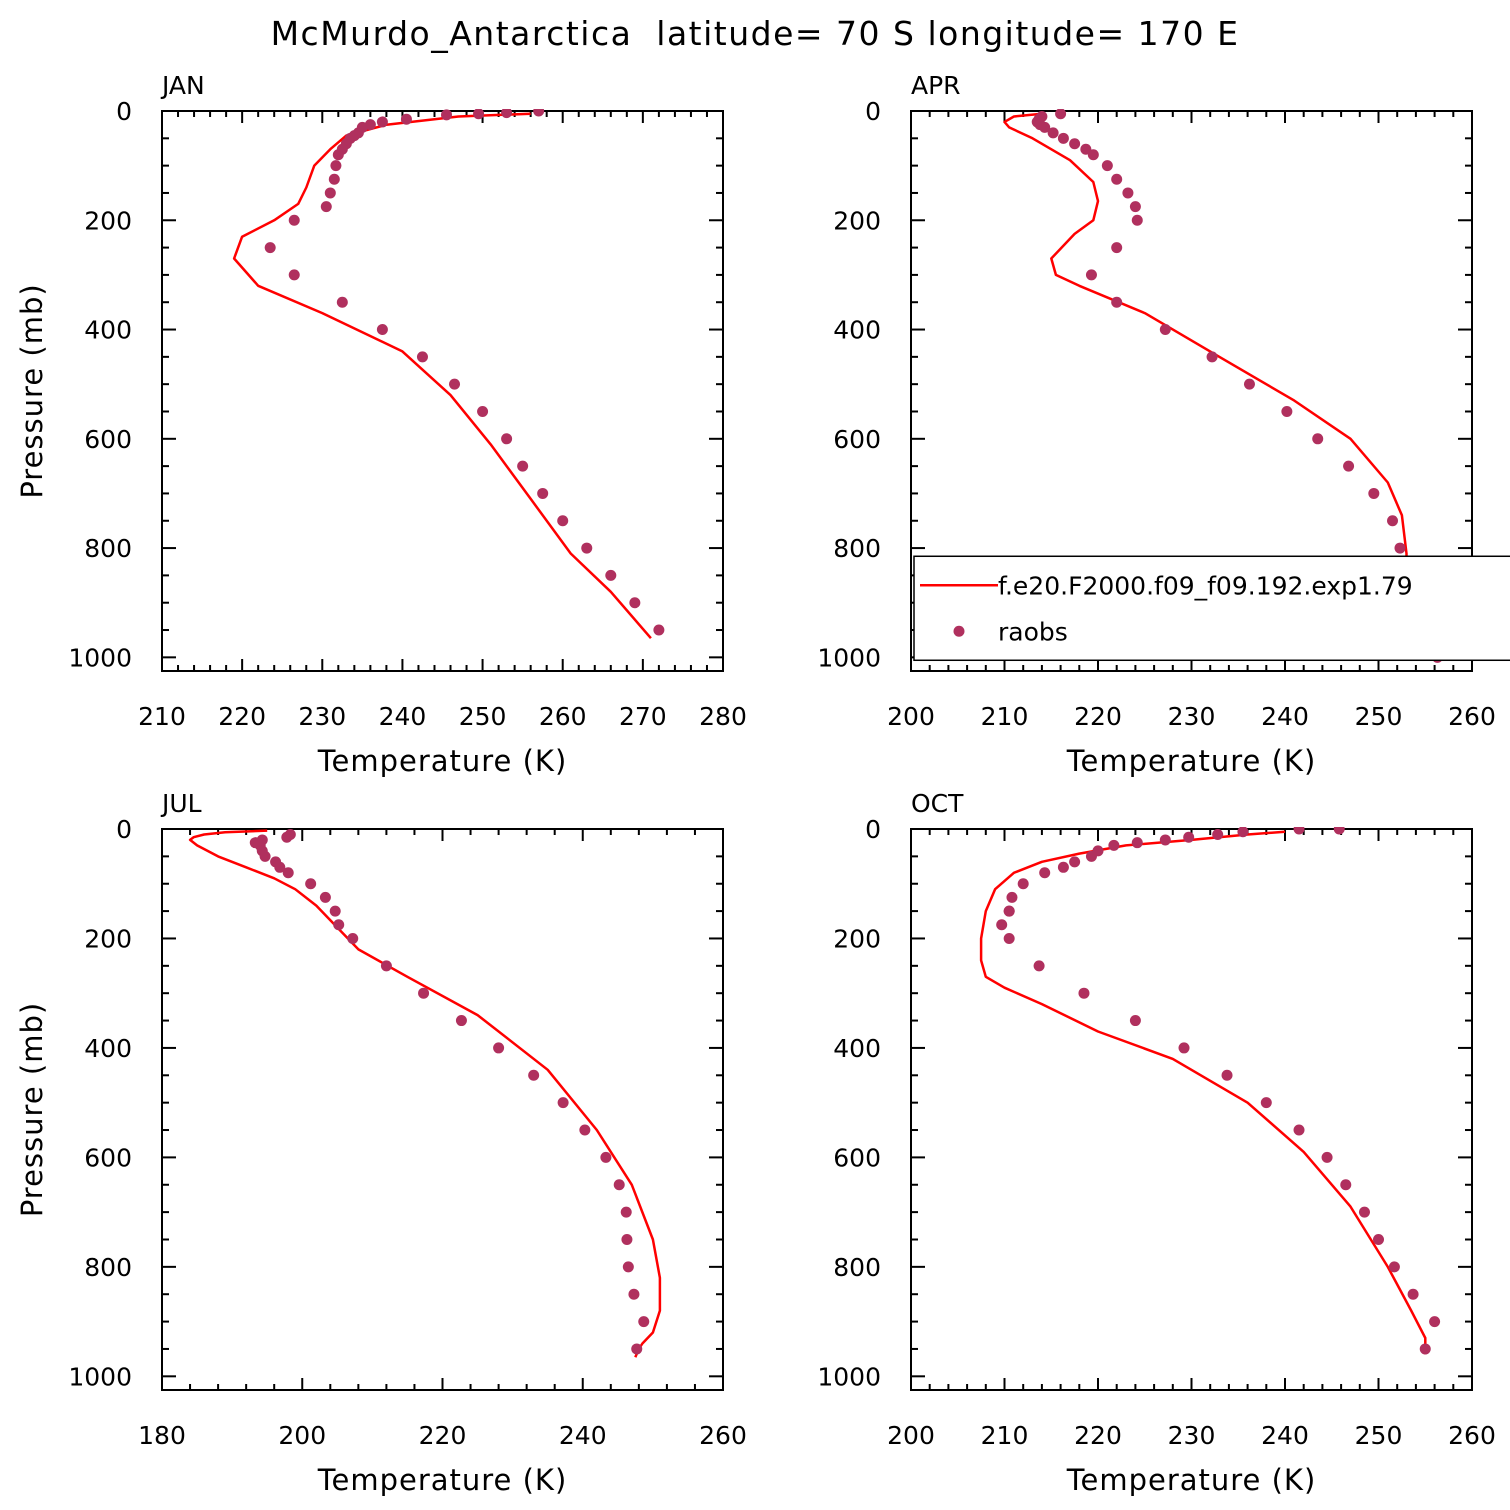  Describe the element at coordinates (937, 803) in the screenshot. I see `panel-label: OCT` at that location.